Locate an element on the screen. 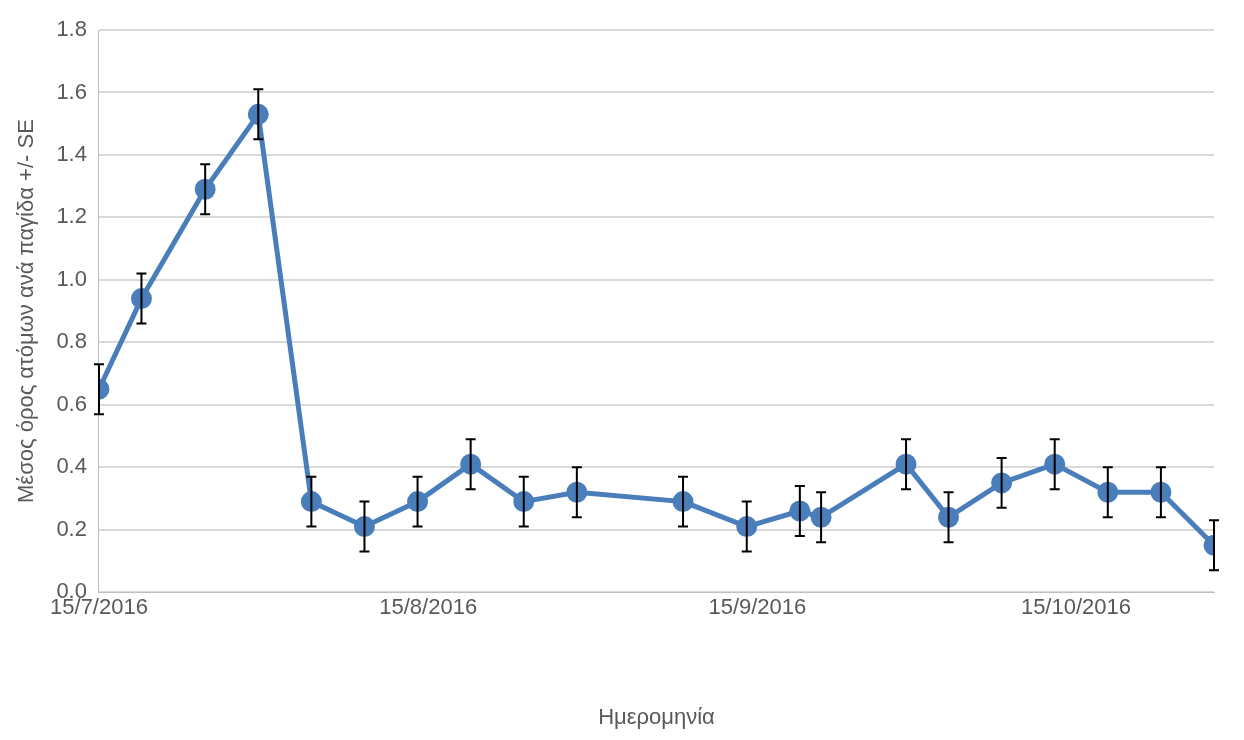  y-tick-label: 1.4 is located at coordinates (71, 153).